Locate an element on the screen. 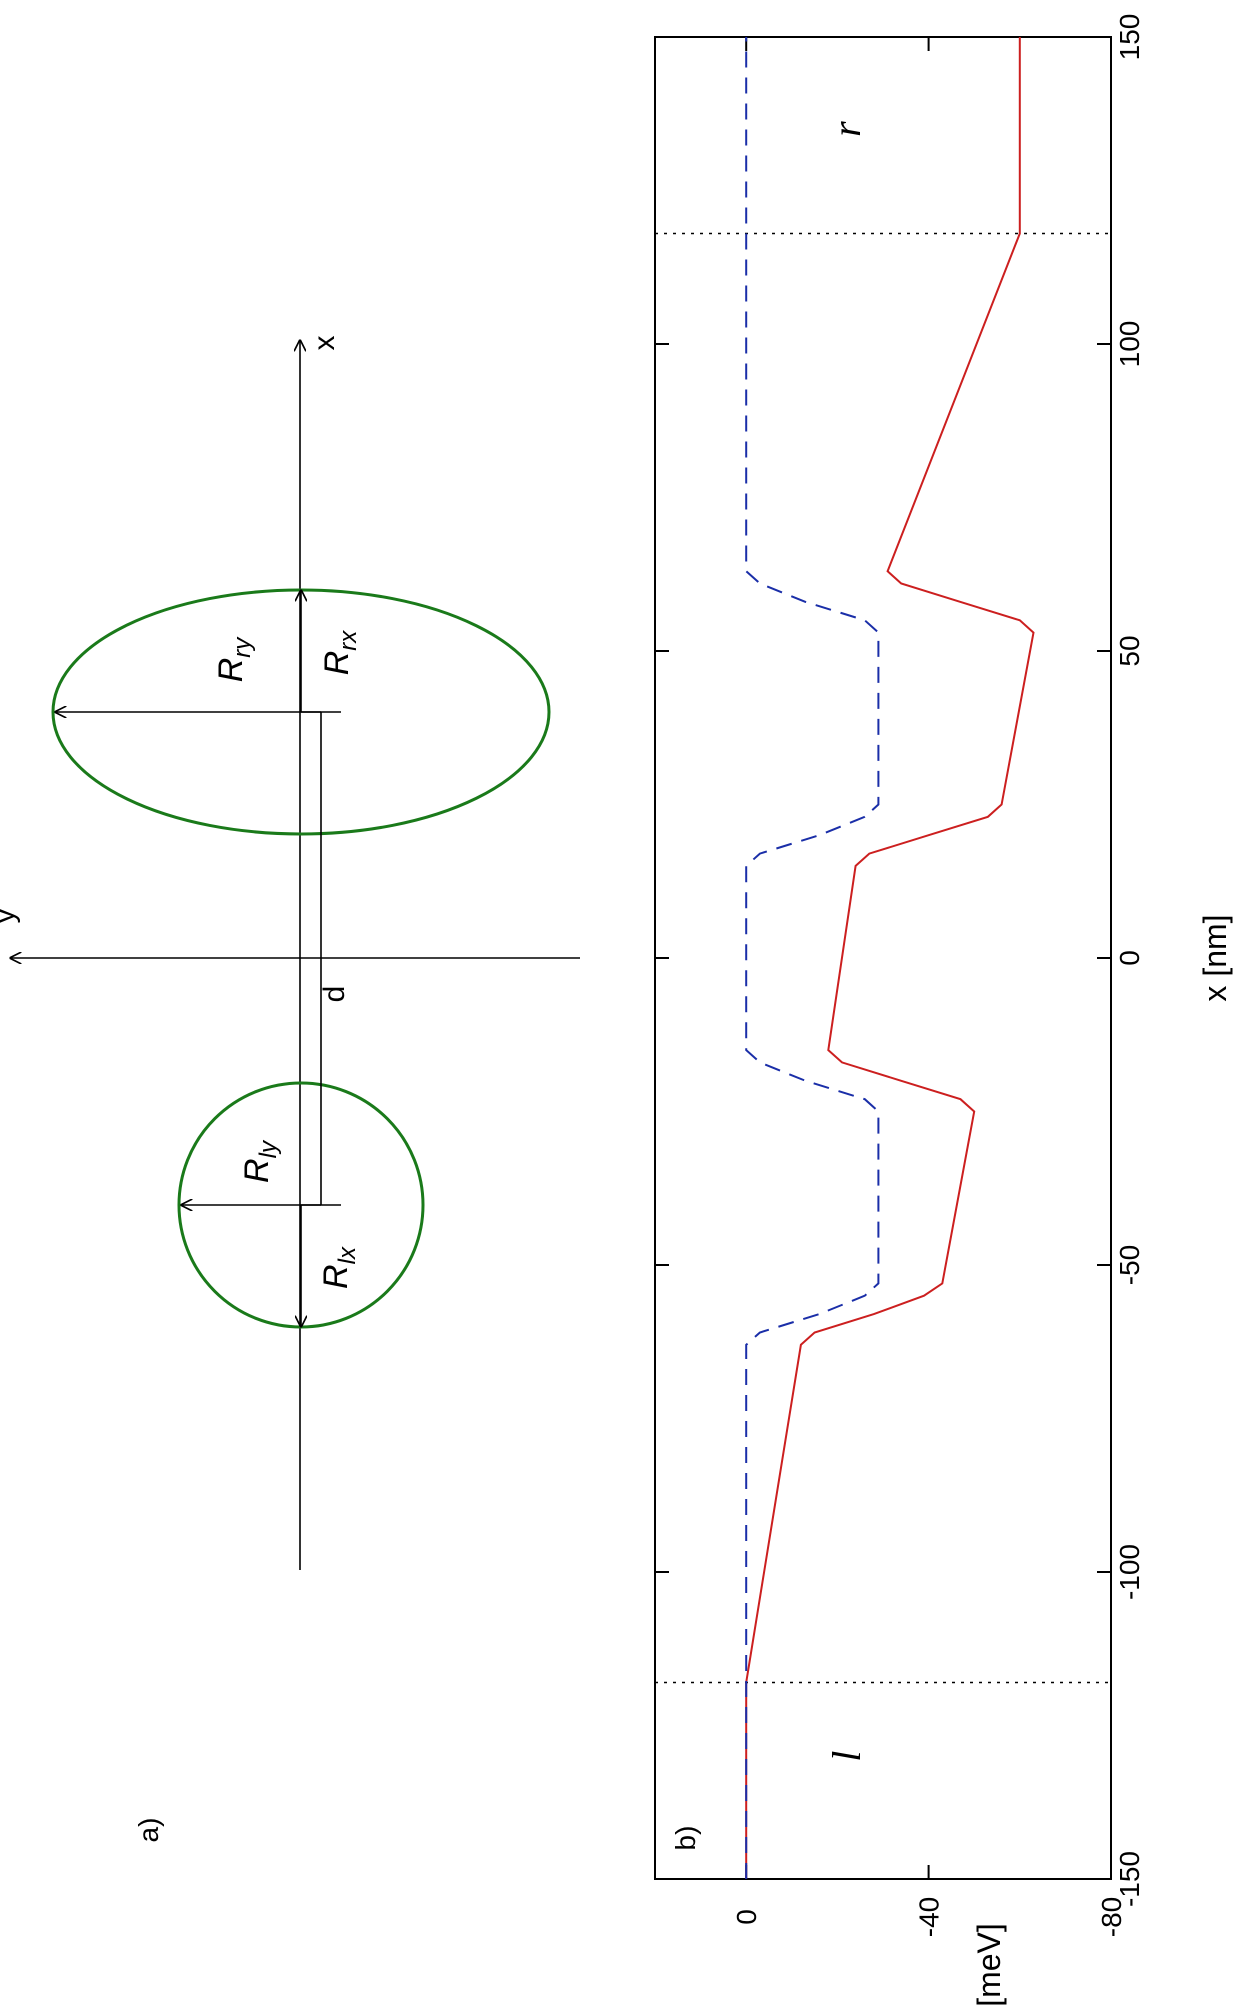 The height and width of the screenshot is (2016, 1237). right-rx-label: Rrx is located at coordinates (340, 653).